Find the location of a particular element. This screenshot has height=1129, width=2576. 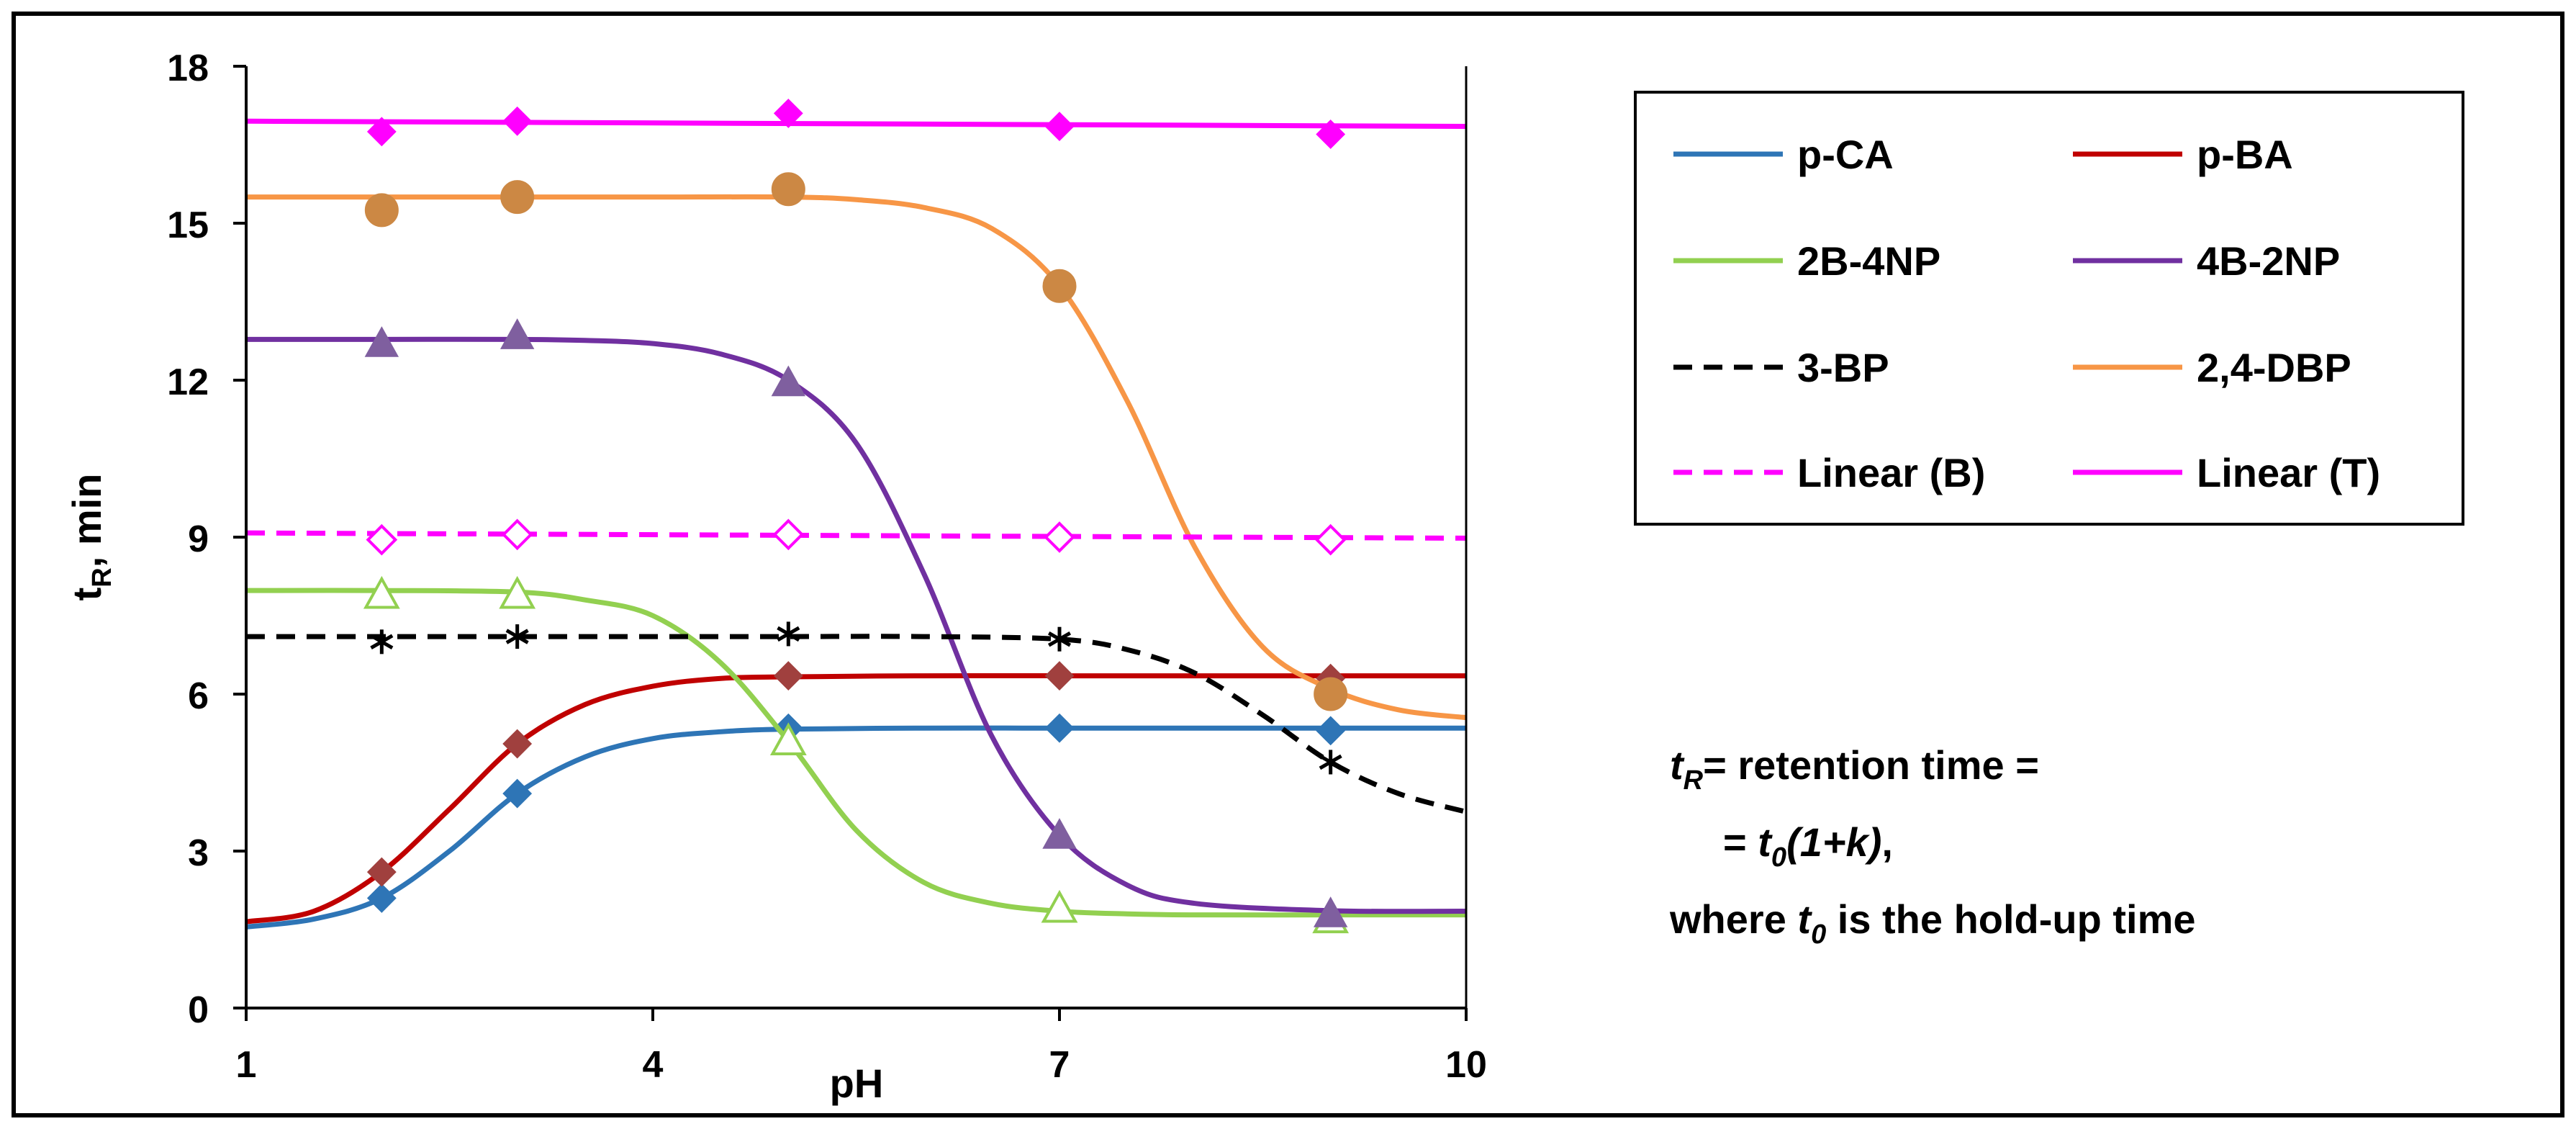

y-tick-label: 12 is located at coordinates (188, 382).